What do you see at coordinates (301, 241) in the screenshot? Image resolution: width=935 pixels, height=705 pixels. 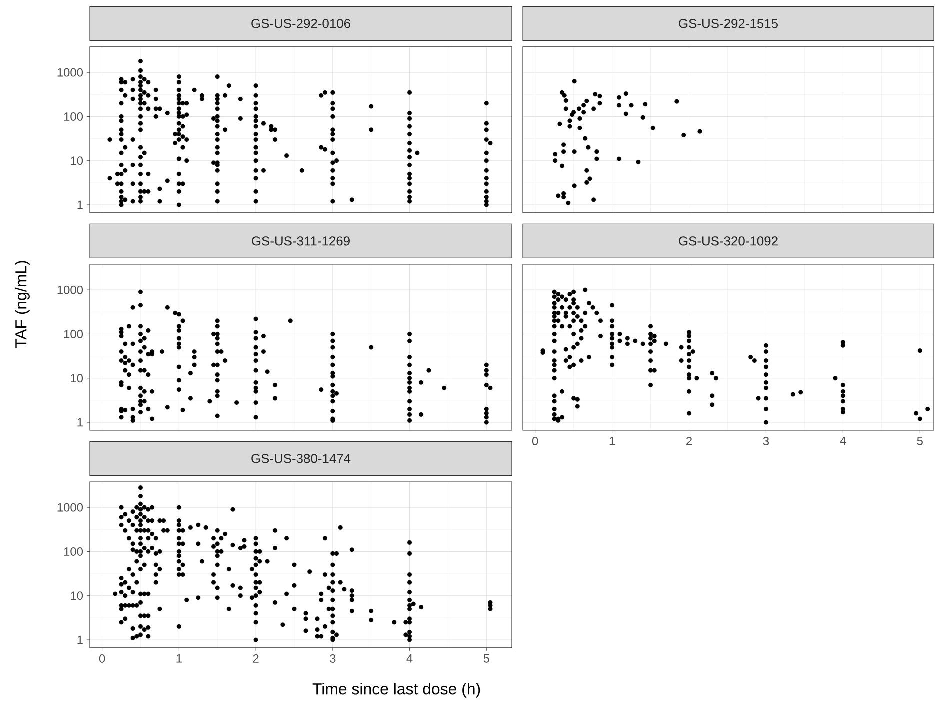 I see `chart-title: GS-US-311-1269` at bounding box center [301, 241].